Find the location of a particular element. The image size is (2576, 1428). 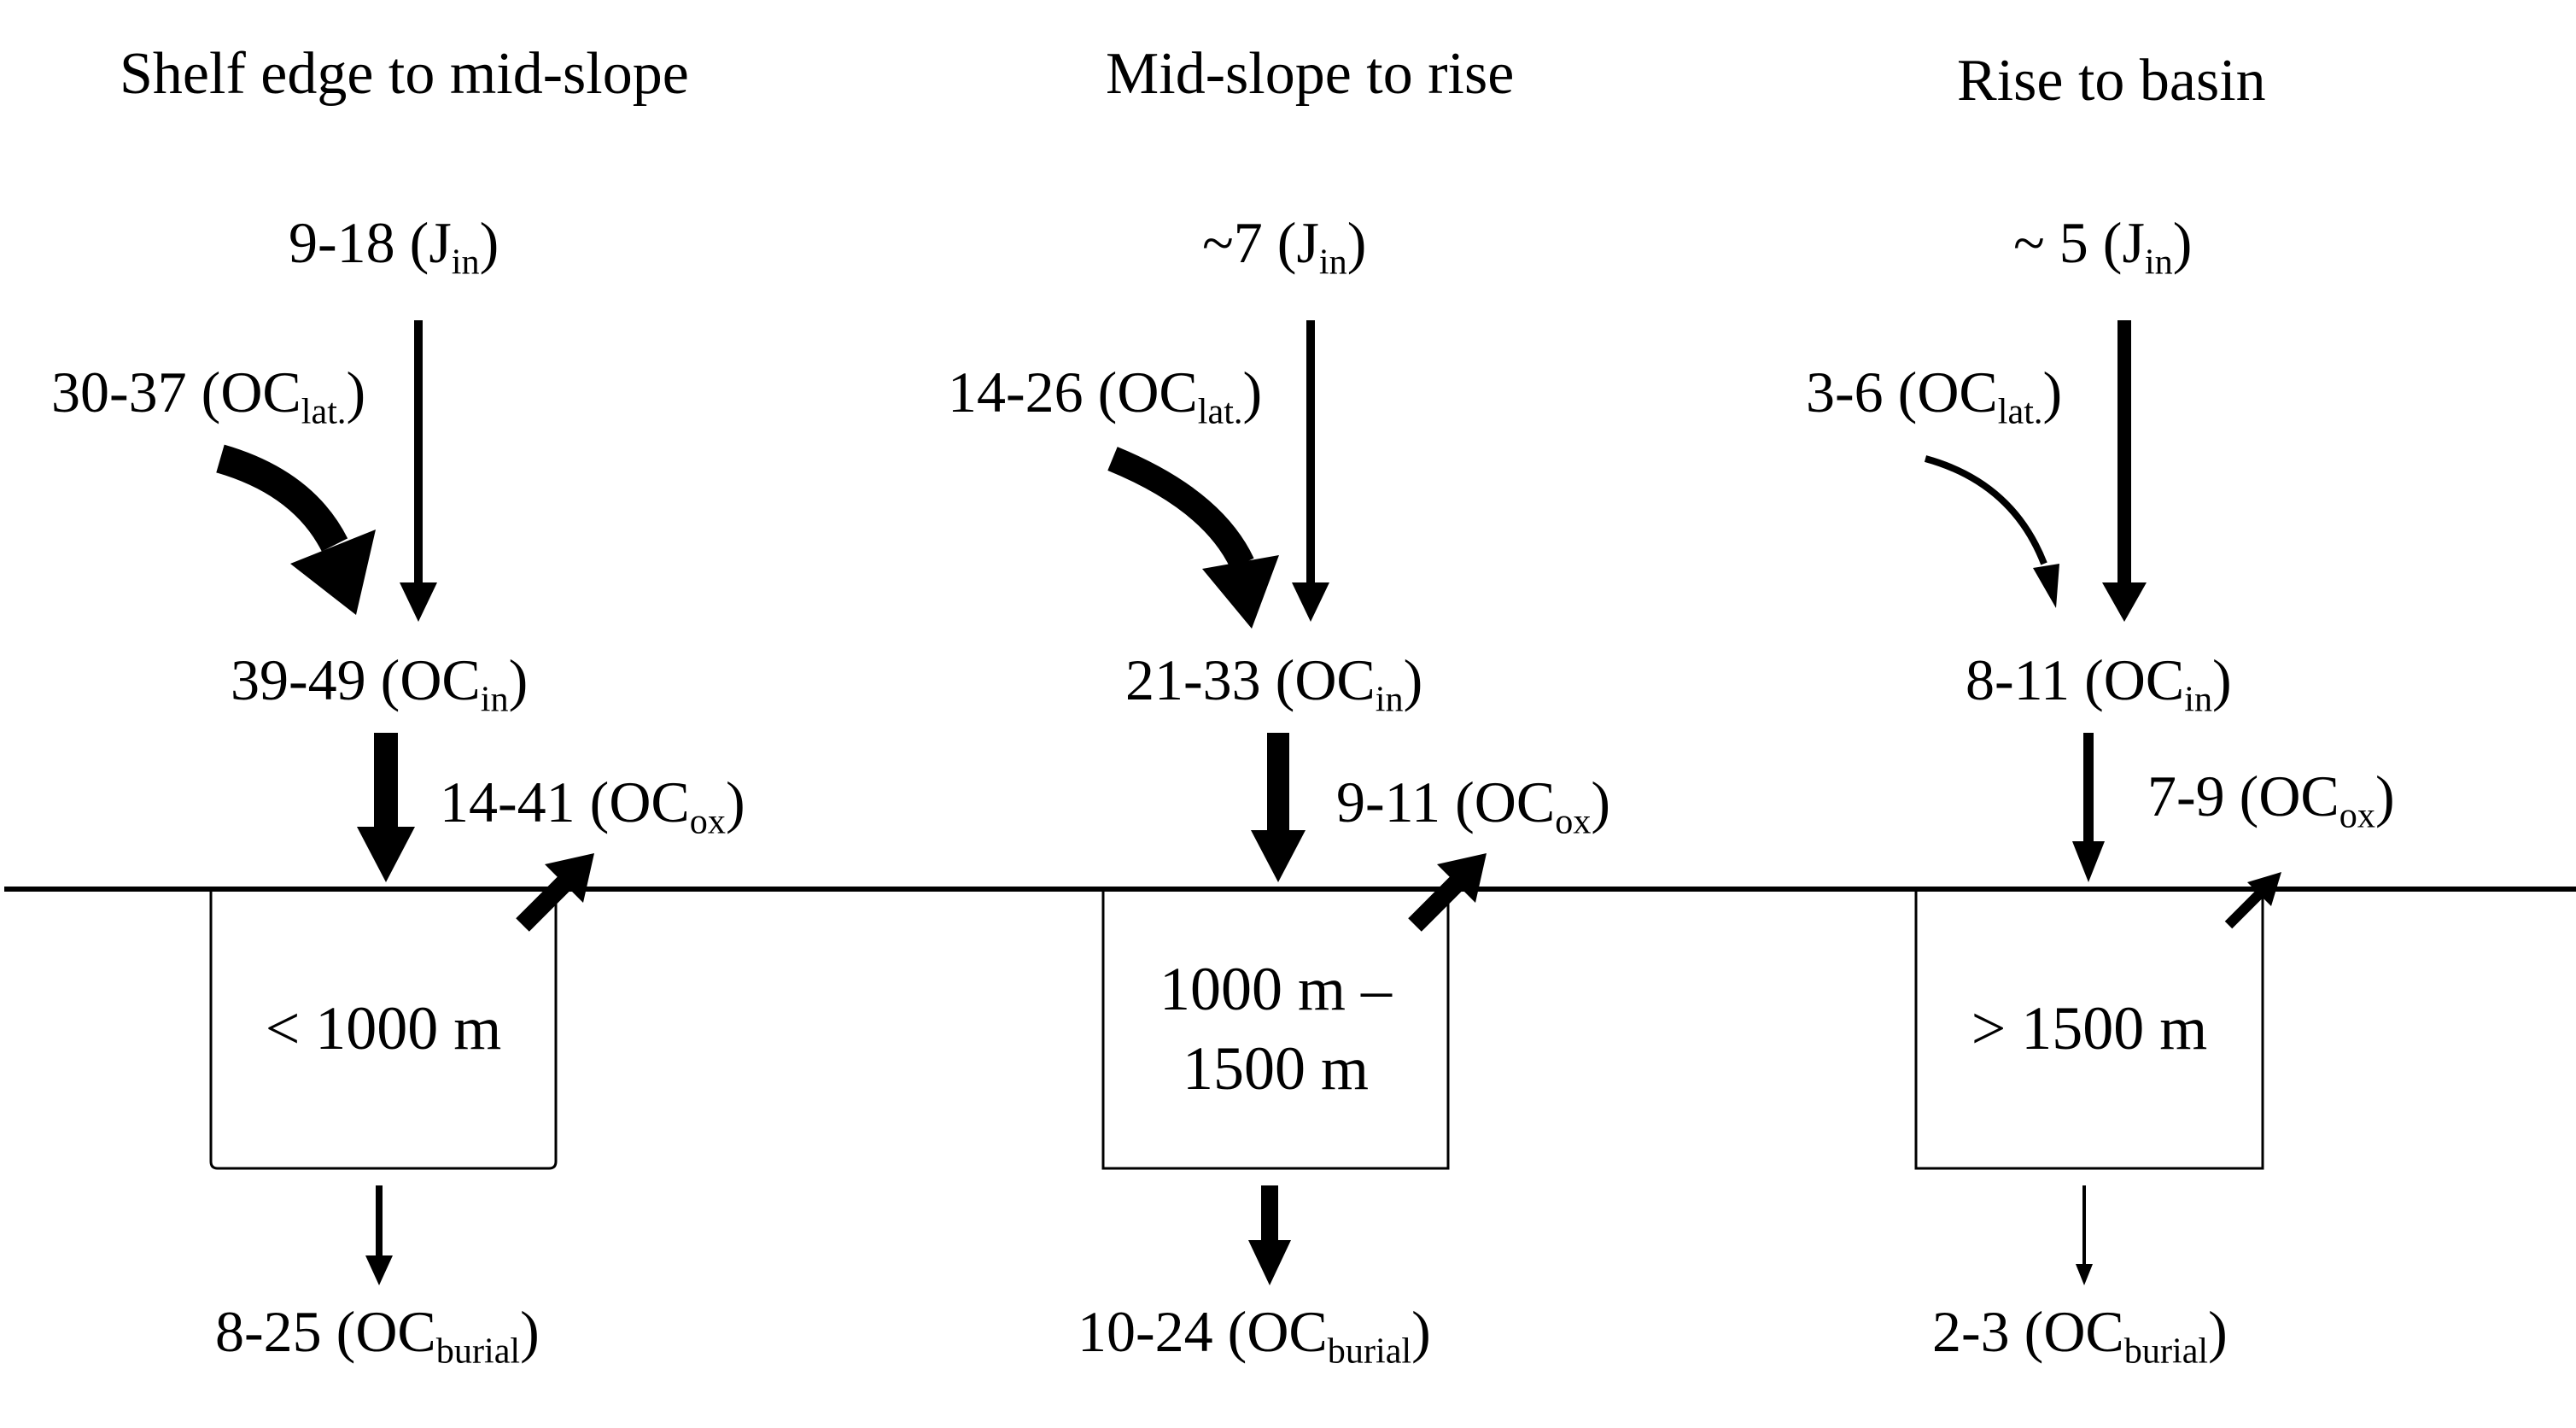

oc-ox-label-1: 14-41 (OCox) is located at coordinates (592, 806).